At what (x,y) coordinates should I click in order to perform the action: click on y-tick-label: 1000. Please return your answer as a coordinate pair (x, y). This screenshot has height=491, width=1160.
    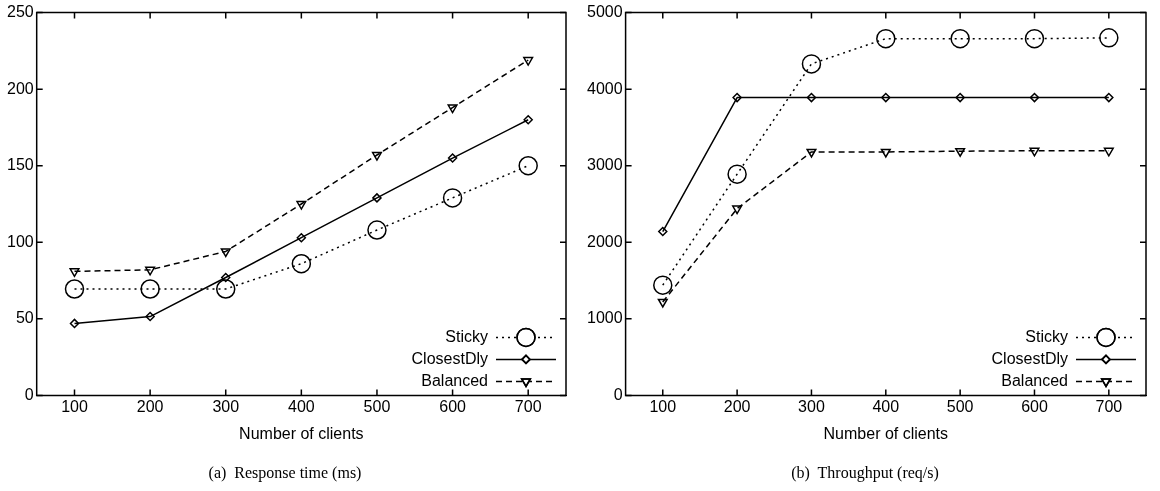
    Looking at the image, I should click on (605, 318).